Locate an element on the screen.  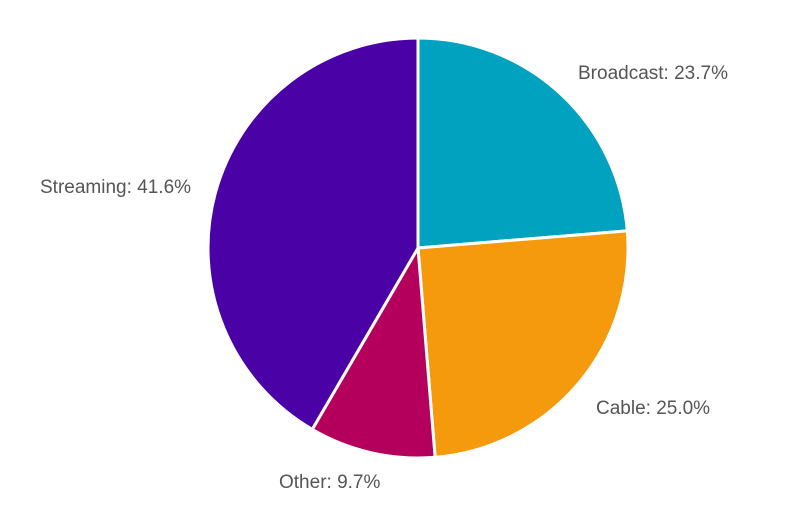
pie-label-streaming: Streaming: 41.6% is located at coordinates (115, 187).